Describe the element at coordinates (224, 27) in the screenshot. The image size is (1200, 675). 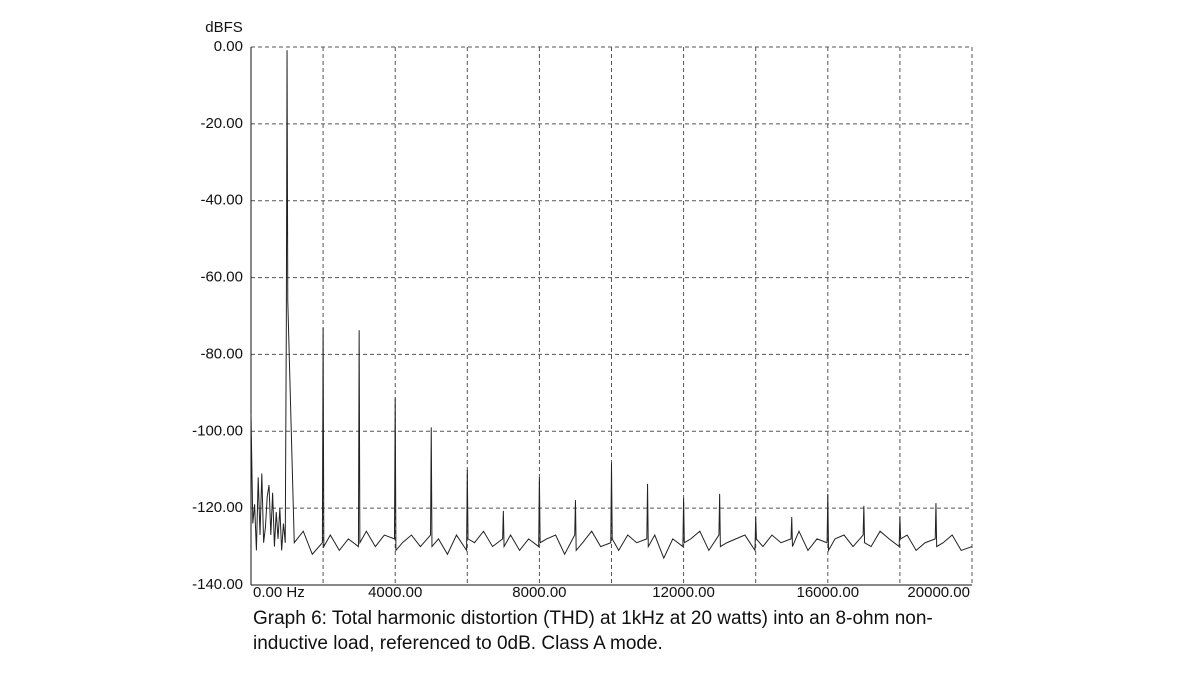
I see `y-axis-label: dBFS` at that location.